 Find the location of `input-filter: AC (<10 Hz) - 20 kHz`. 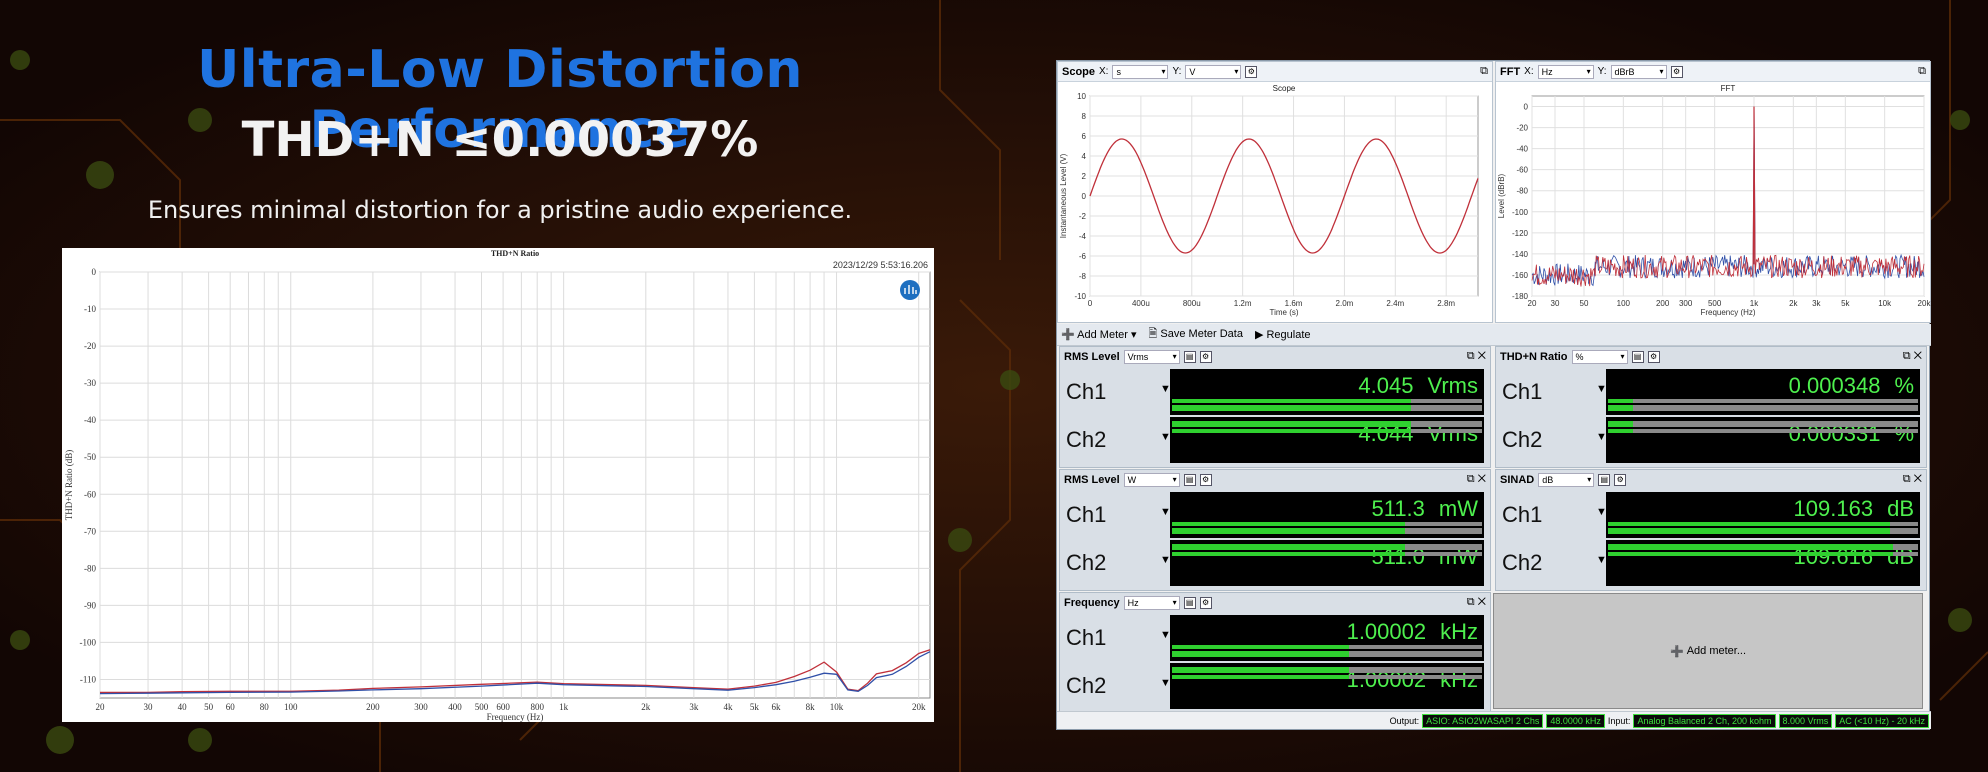

input-filter: AC (<10 Hz) - 20 kHz is located at coordinates (1882, 720).